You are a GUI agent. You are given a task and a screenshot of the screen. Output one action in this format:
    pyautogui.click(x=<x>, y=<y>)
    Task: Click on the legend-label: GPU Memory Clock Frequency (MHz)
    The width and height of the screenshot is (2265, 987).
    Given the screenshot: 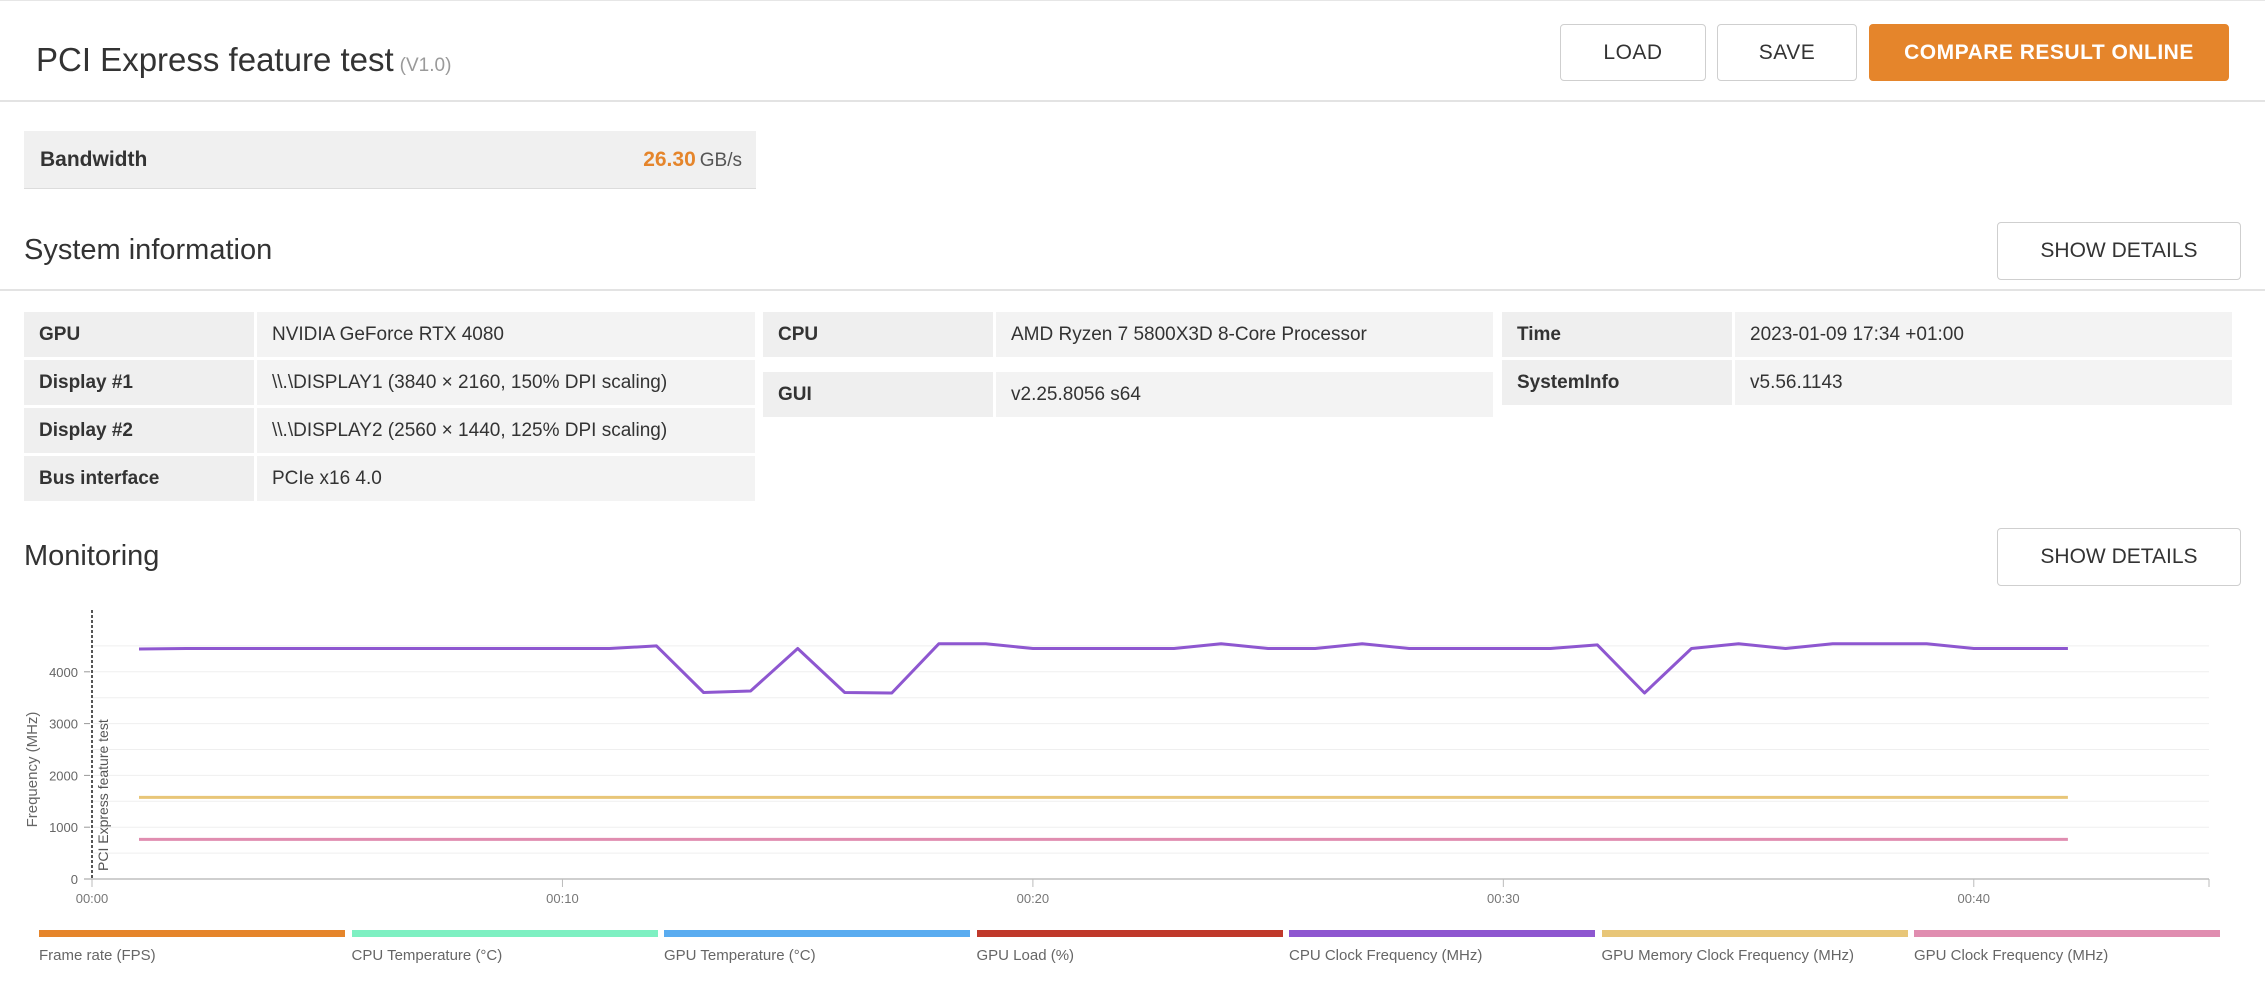 What is the action you would take?
    pyautogui.click(x=1728, y=955)
    